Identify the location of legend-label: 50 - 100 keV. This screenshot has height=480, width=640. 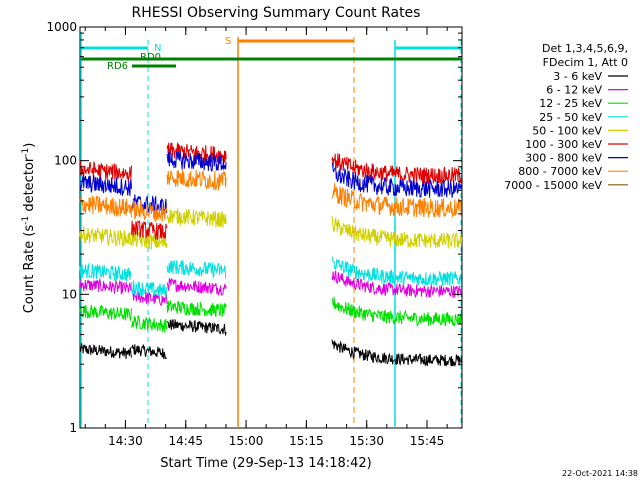
(567, 130).